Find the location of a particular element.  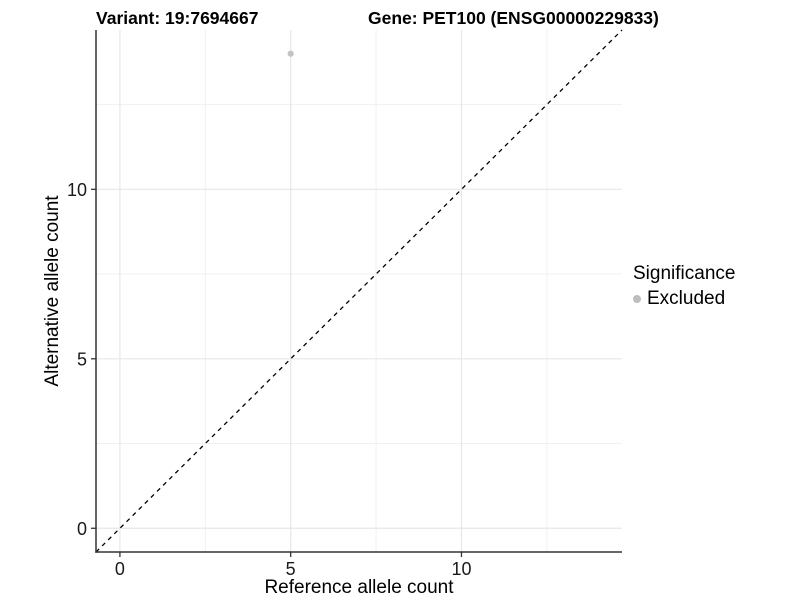

legend-entry: Excluded is located at coordinates (684, 299).